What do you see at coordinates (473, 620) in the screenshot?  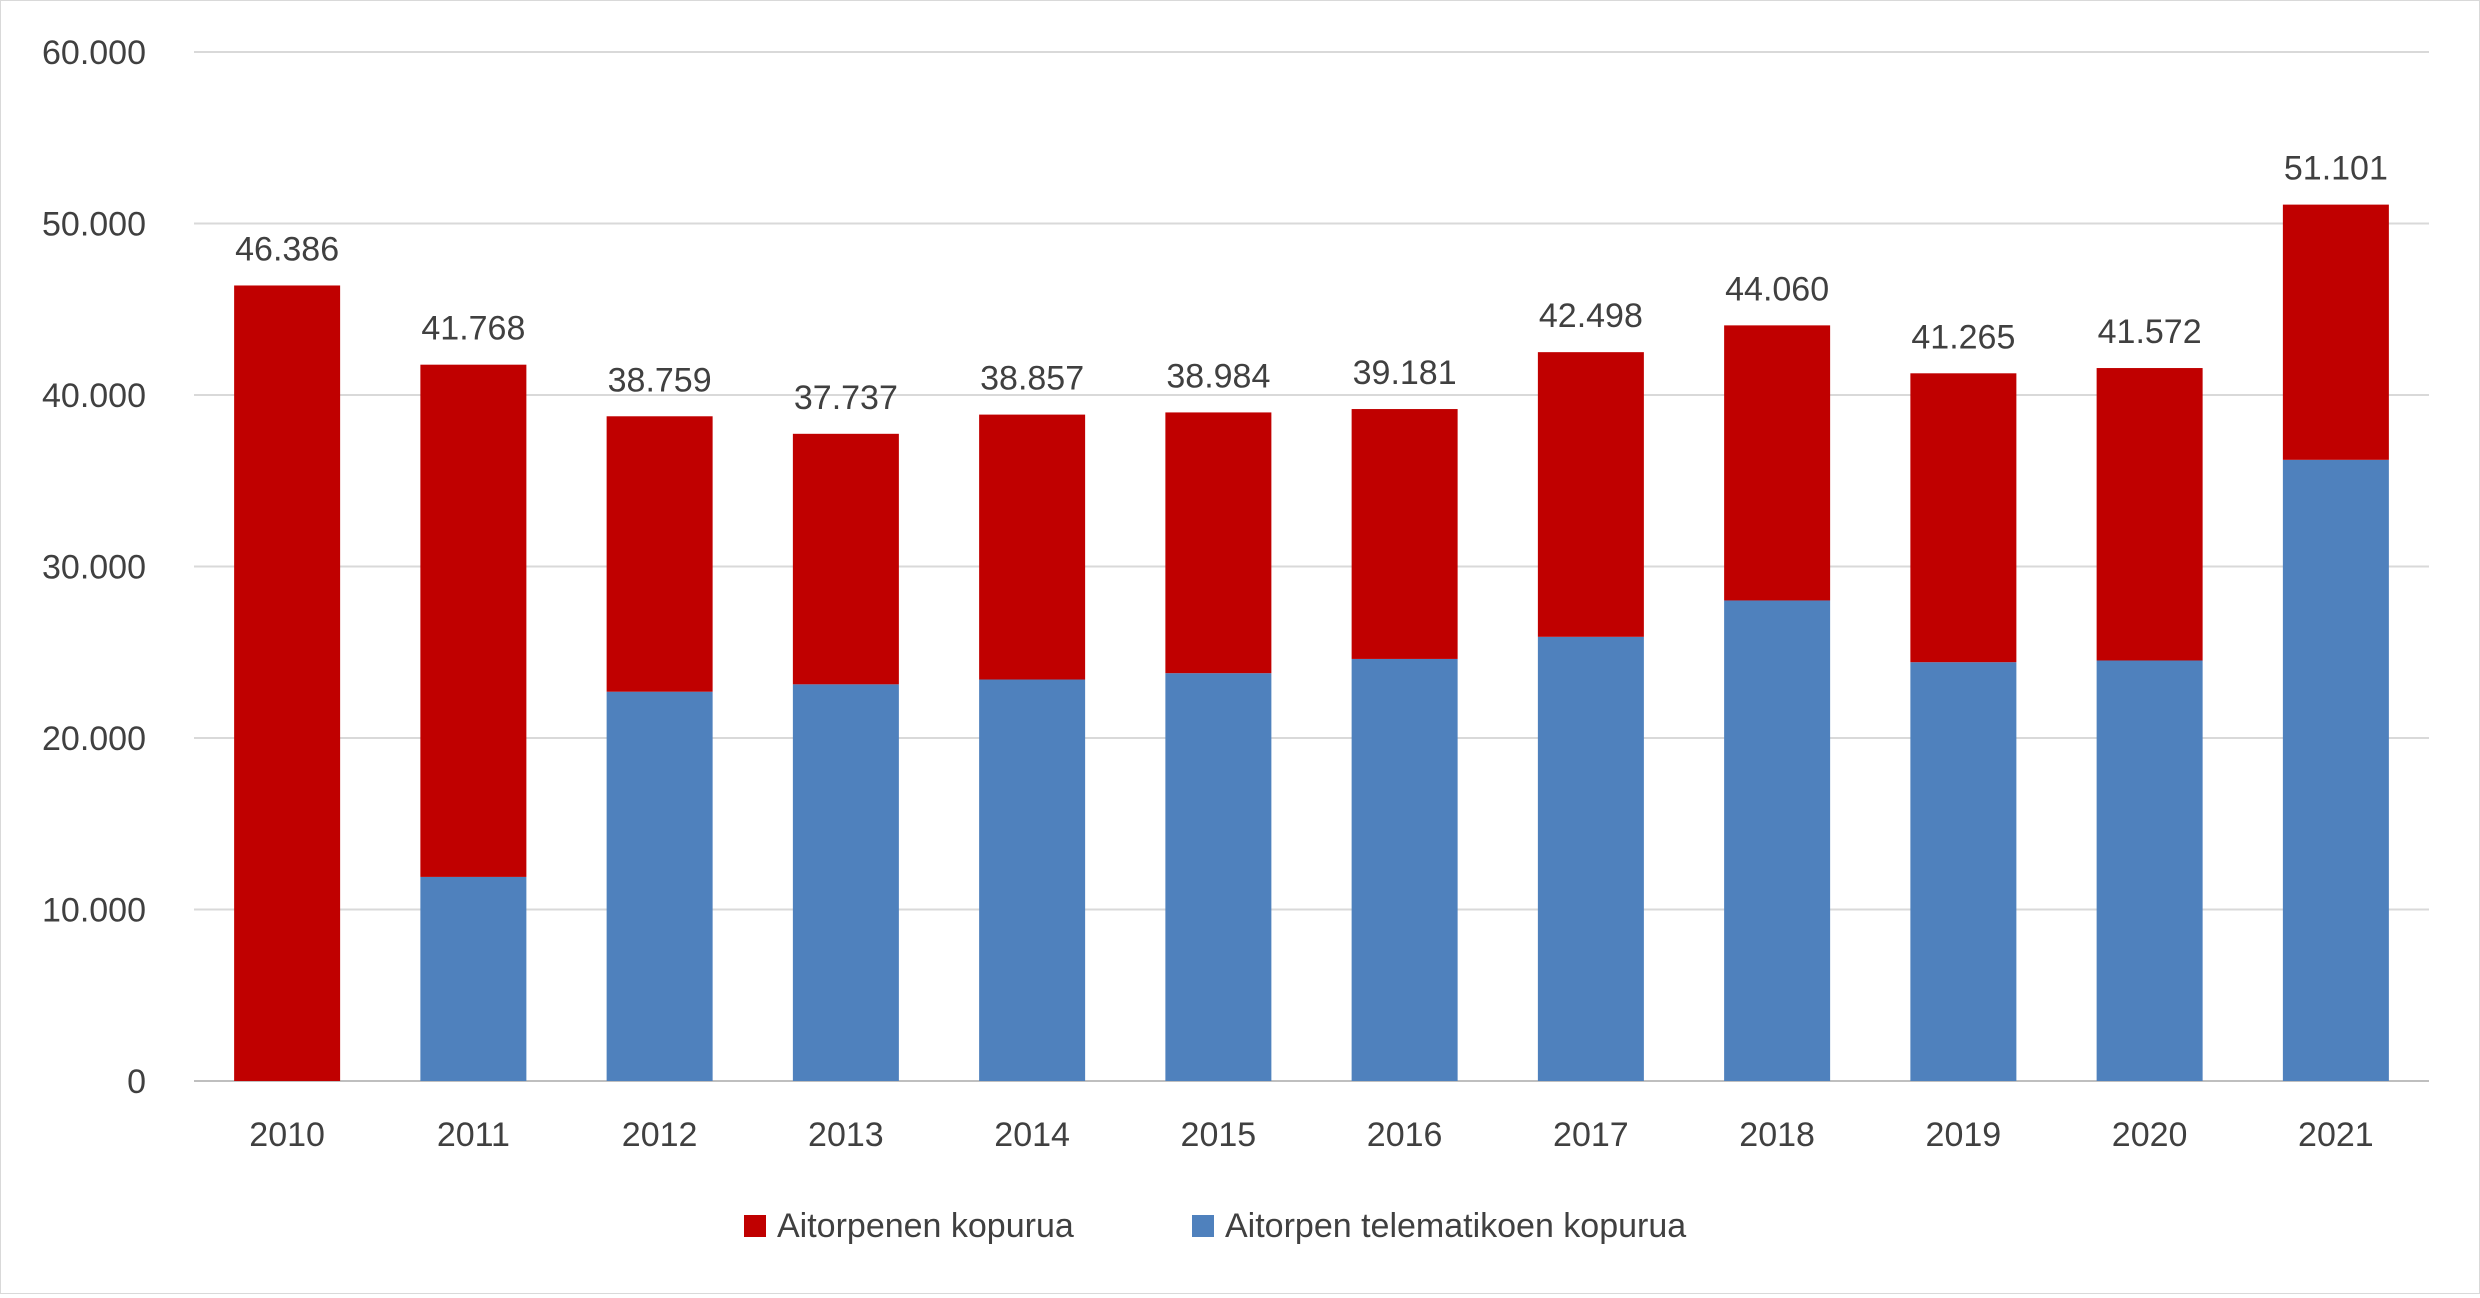 I see `bar-total-2011` at bounding box center [473, 620].